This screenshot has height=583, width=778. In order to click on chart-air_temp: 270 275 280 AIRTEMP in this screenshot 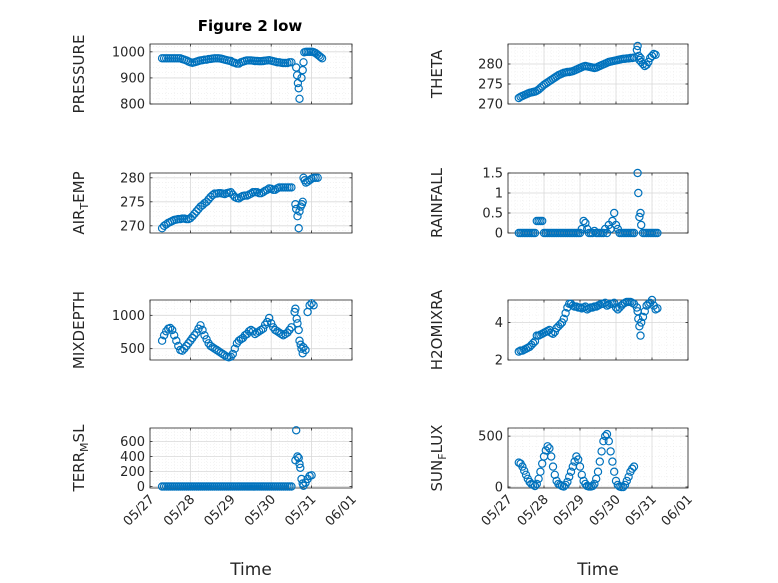, I will do `click(211, 203)`.